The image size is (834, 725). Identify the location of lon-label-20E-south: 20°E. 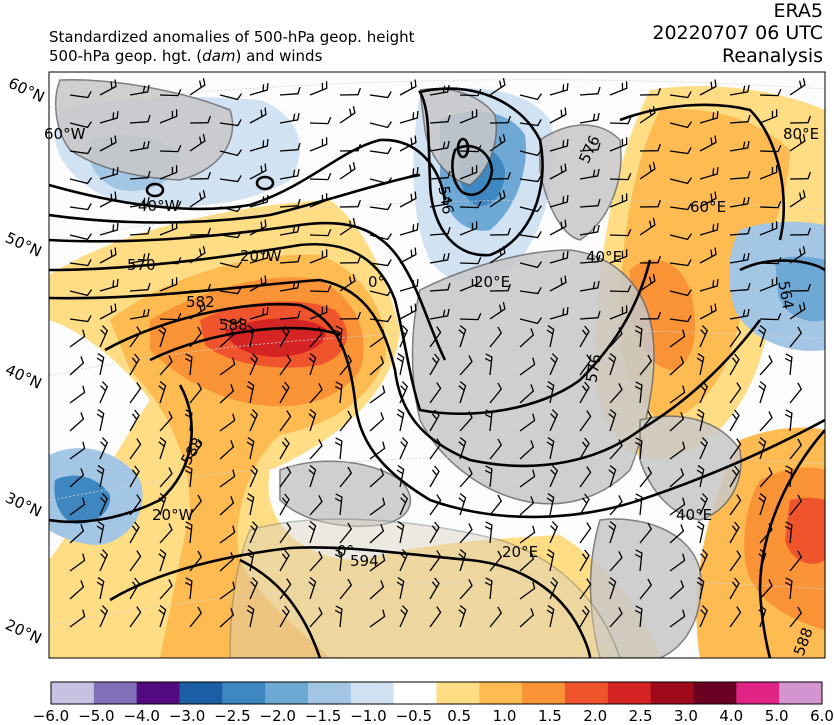
(520, 552).